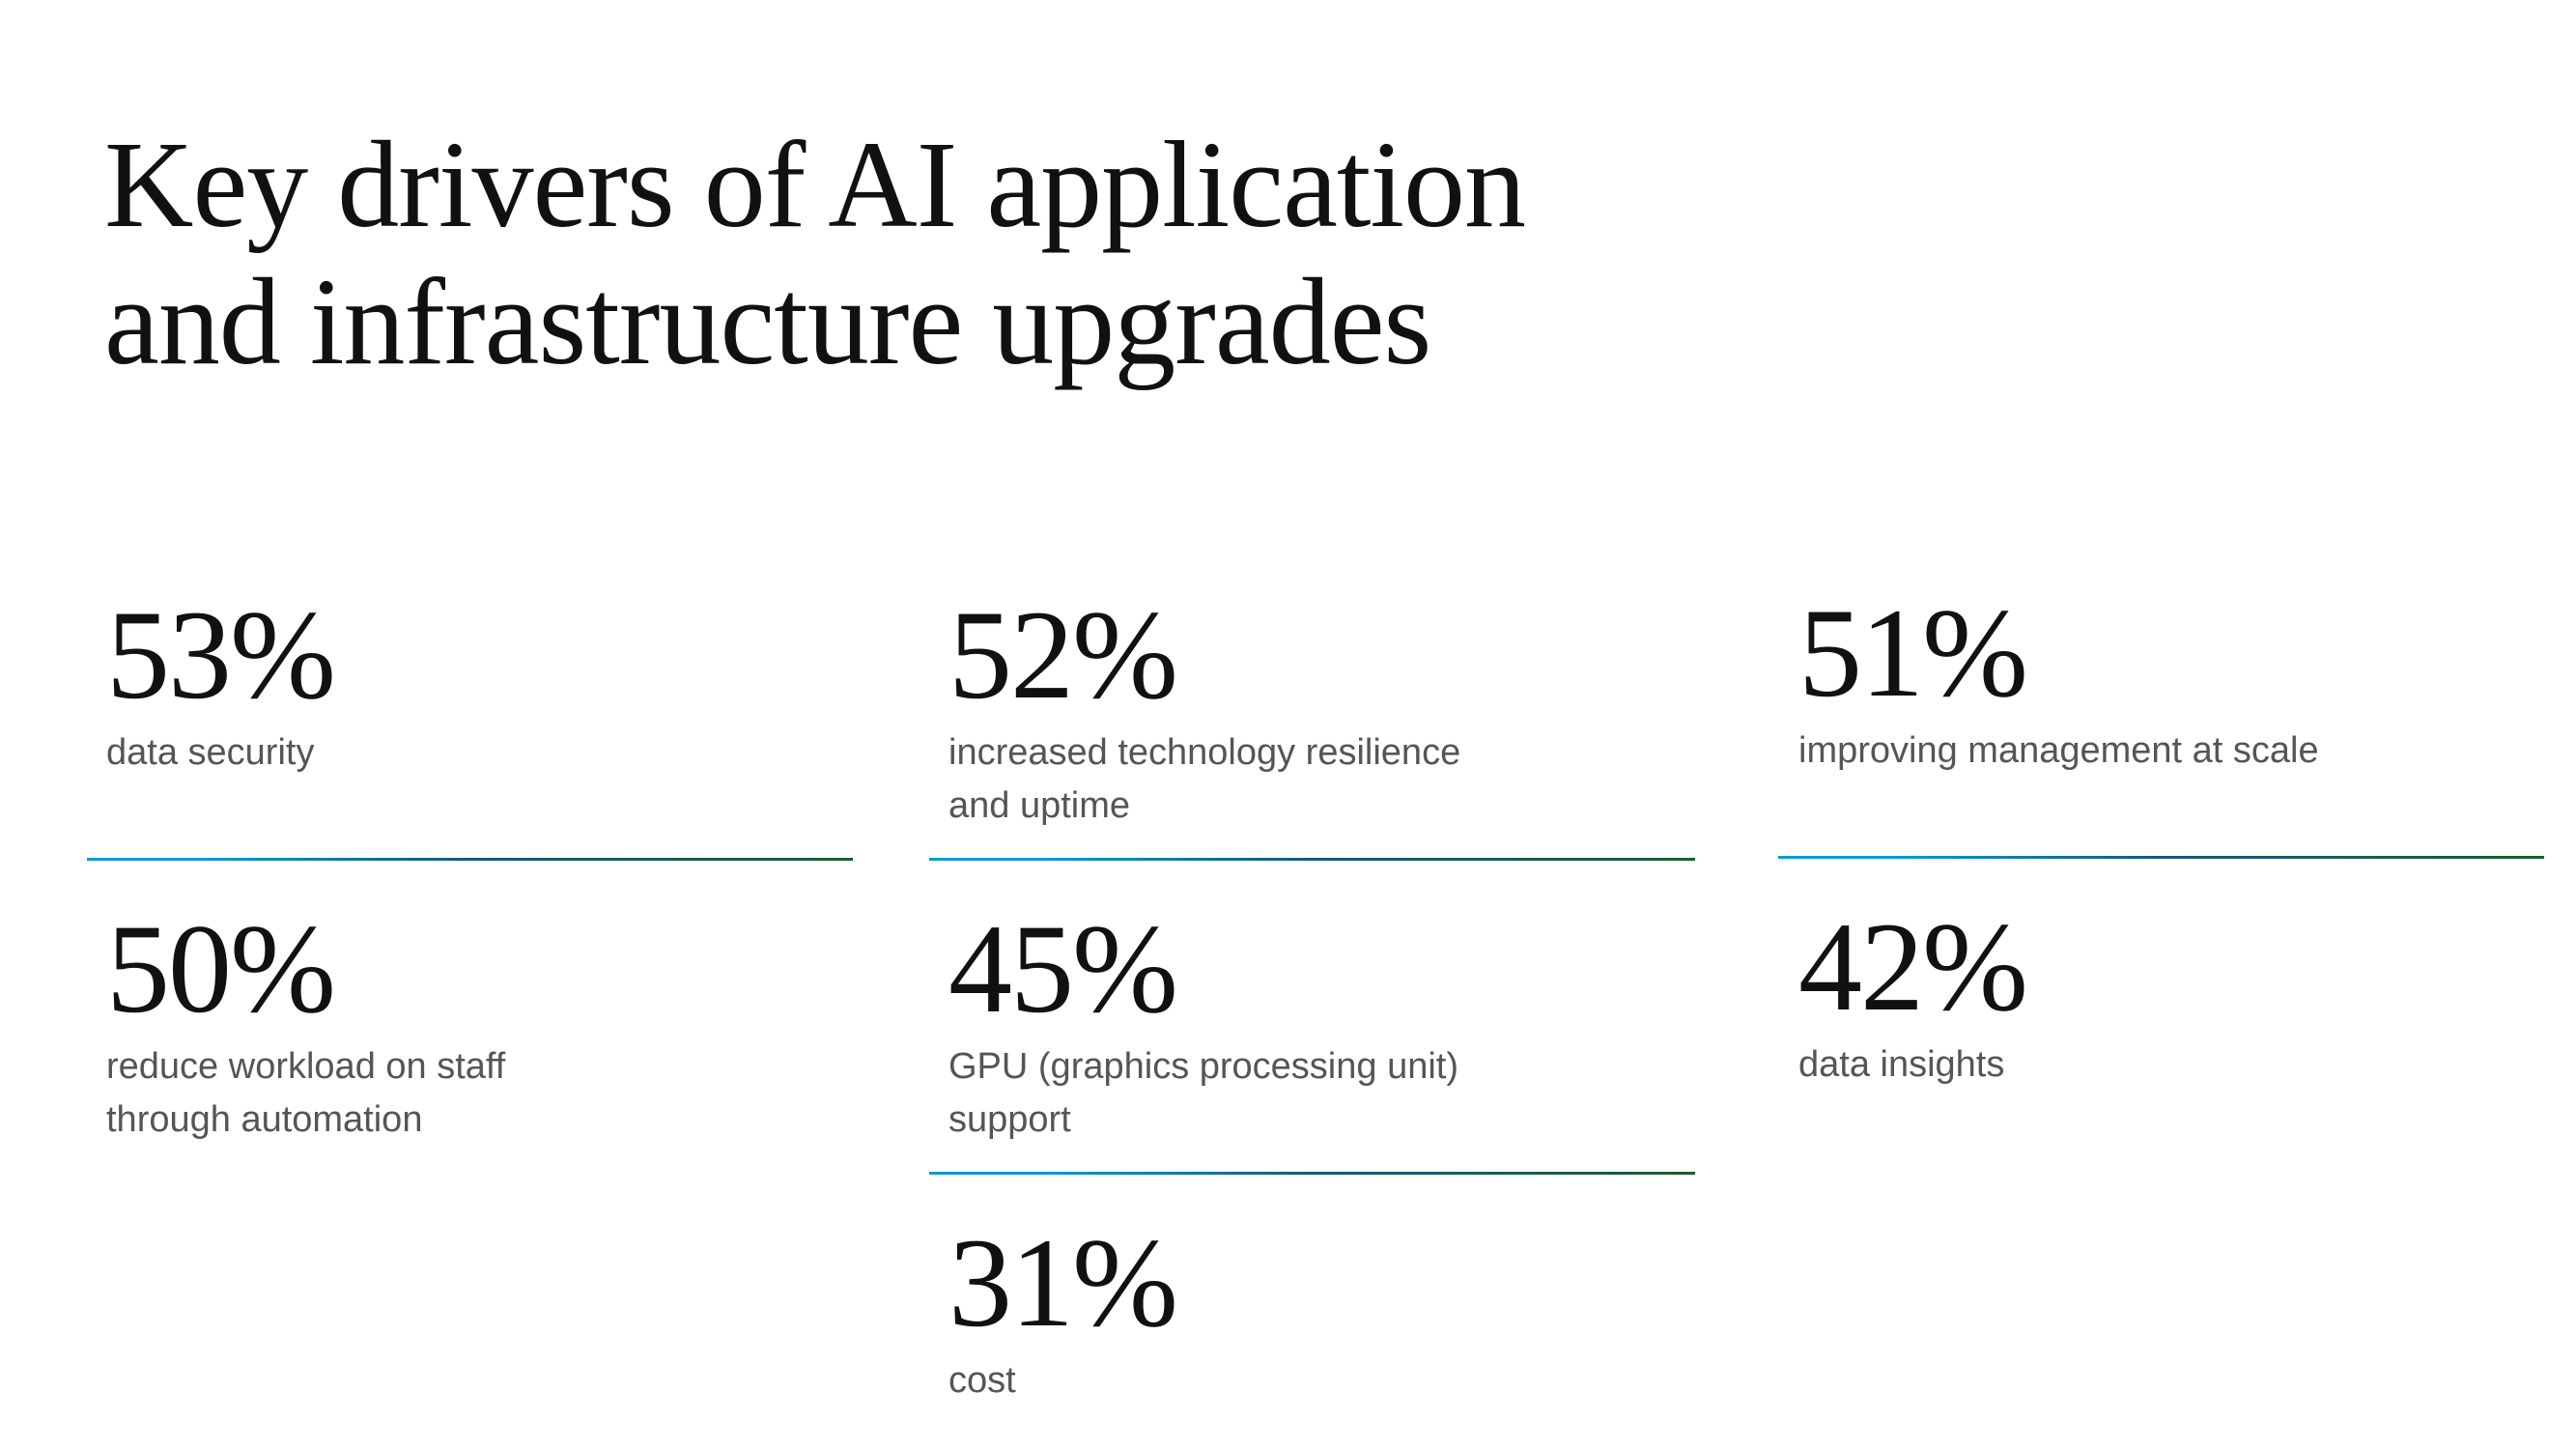 This screenshot has width=2576, height=1449. What do you see at coordinates (1063, 654) in the screenshot?
I see `stat-value: 52%` at bounding box center [1063, 654].